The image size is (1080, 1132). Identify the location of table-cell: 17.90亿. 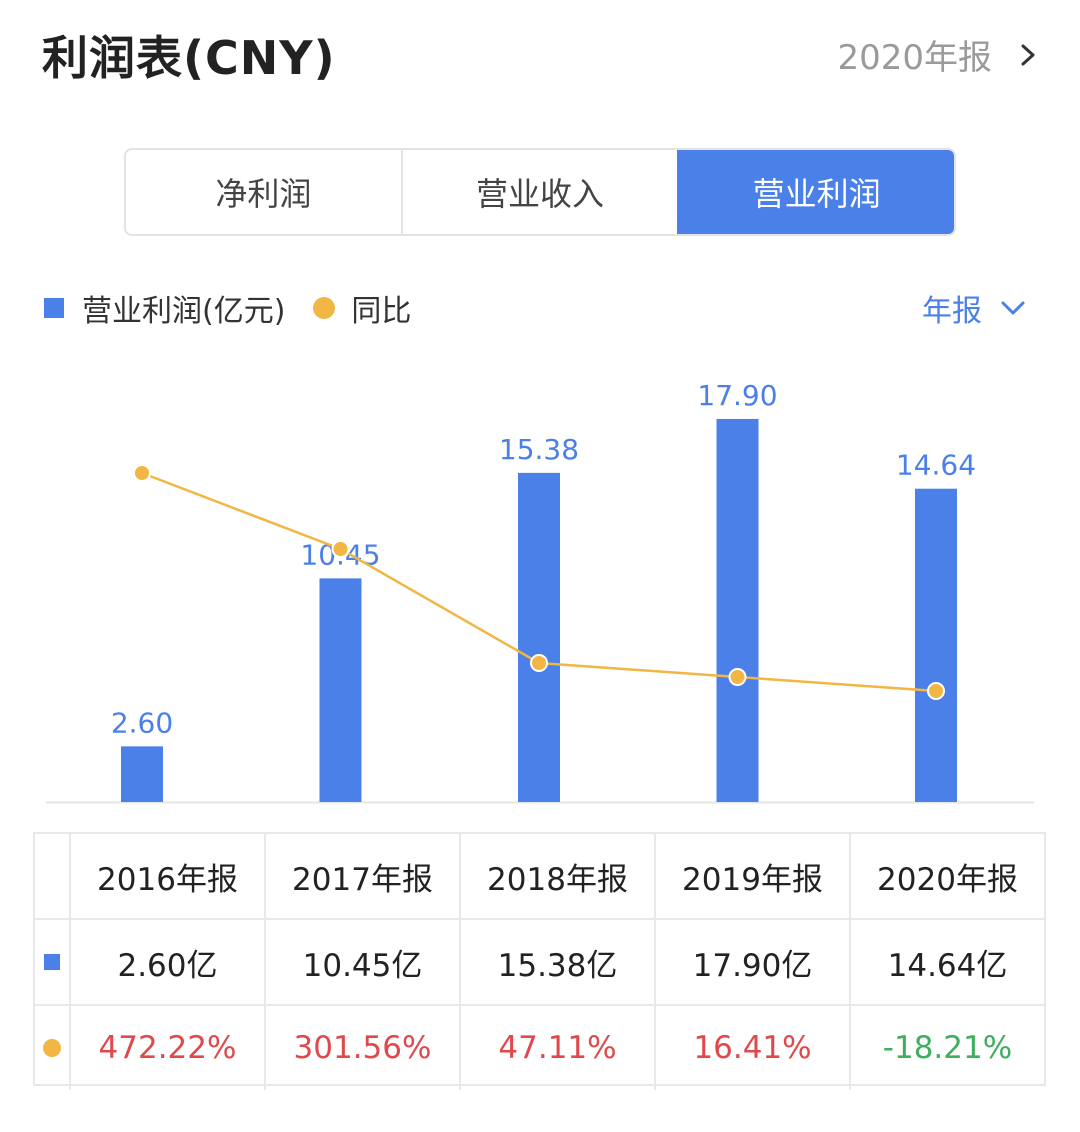
(753, 962).